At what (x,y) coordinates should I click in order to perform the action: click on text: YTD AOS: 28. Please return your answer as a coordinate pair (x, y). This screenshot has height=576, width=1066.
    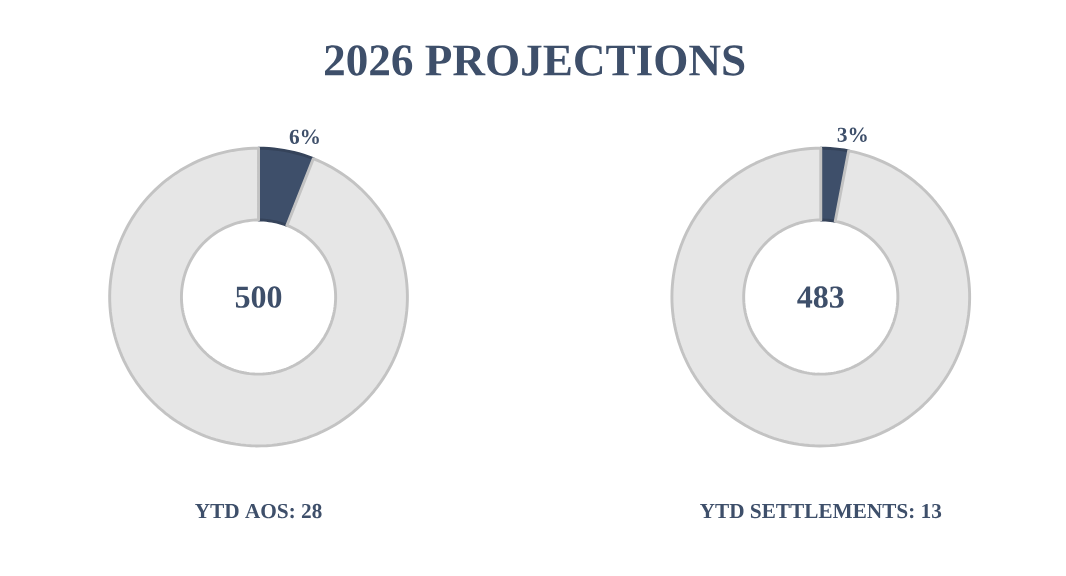
    Looking at the image, I should click on (258, 511).